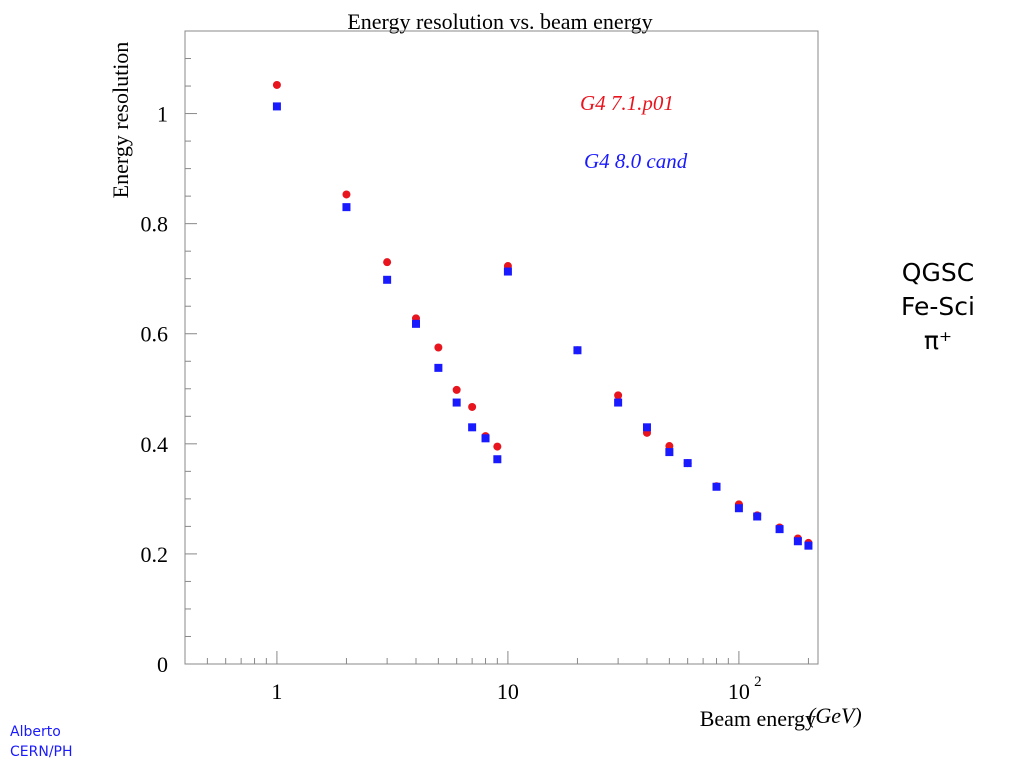  Describe the element at coordinates (938, 306) in the screenshot. I see `material-label: Fe-Sci` at that location.